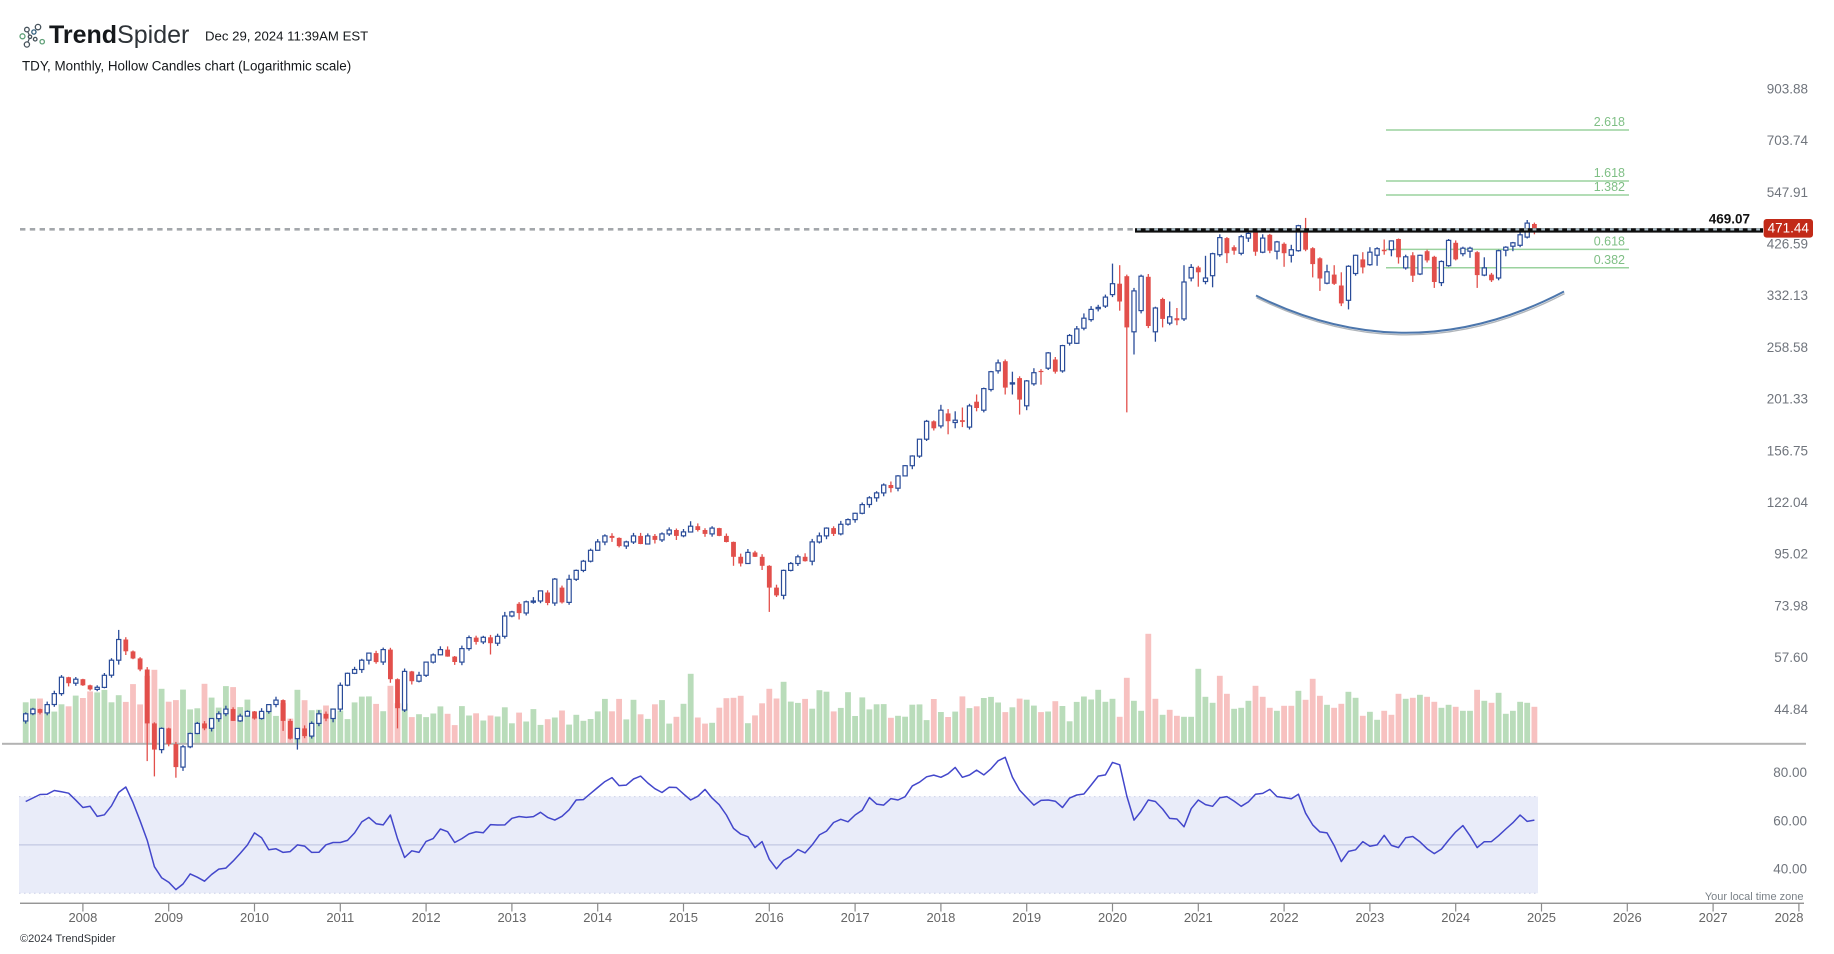 Image resolution: width=1834 pixels, height=954 pixels. What do you see at coordinates (1790, 869) in the screenshot?
I see `svg-text: 40.00` at bounding box center [1790, 869].